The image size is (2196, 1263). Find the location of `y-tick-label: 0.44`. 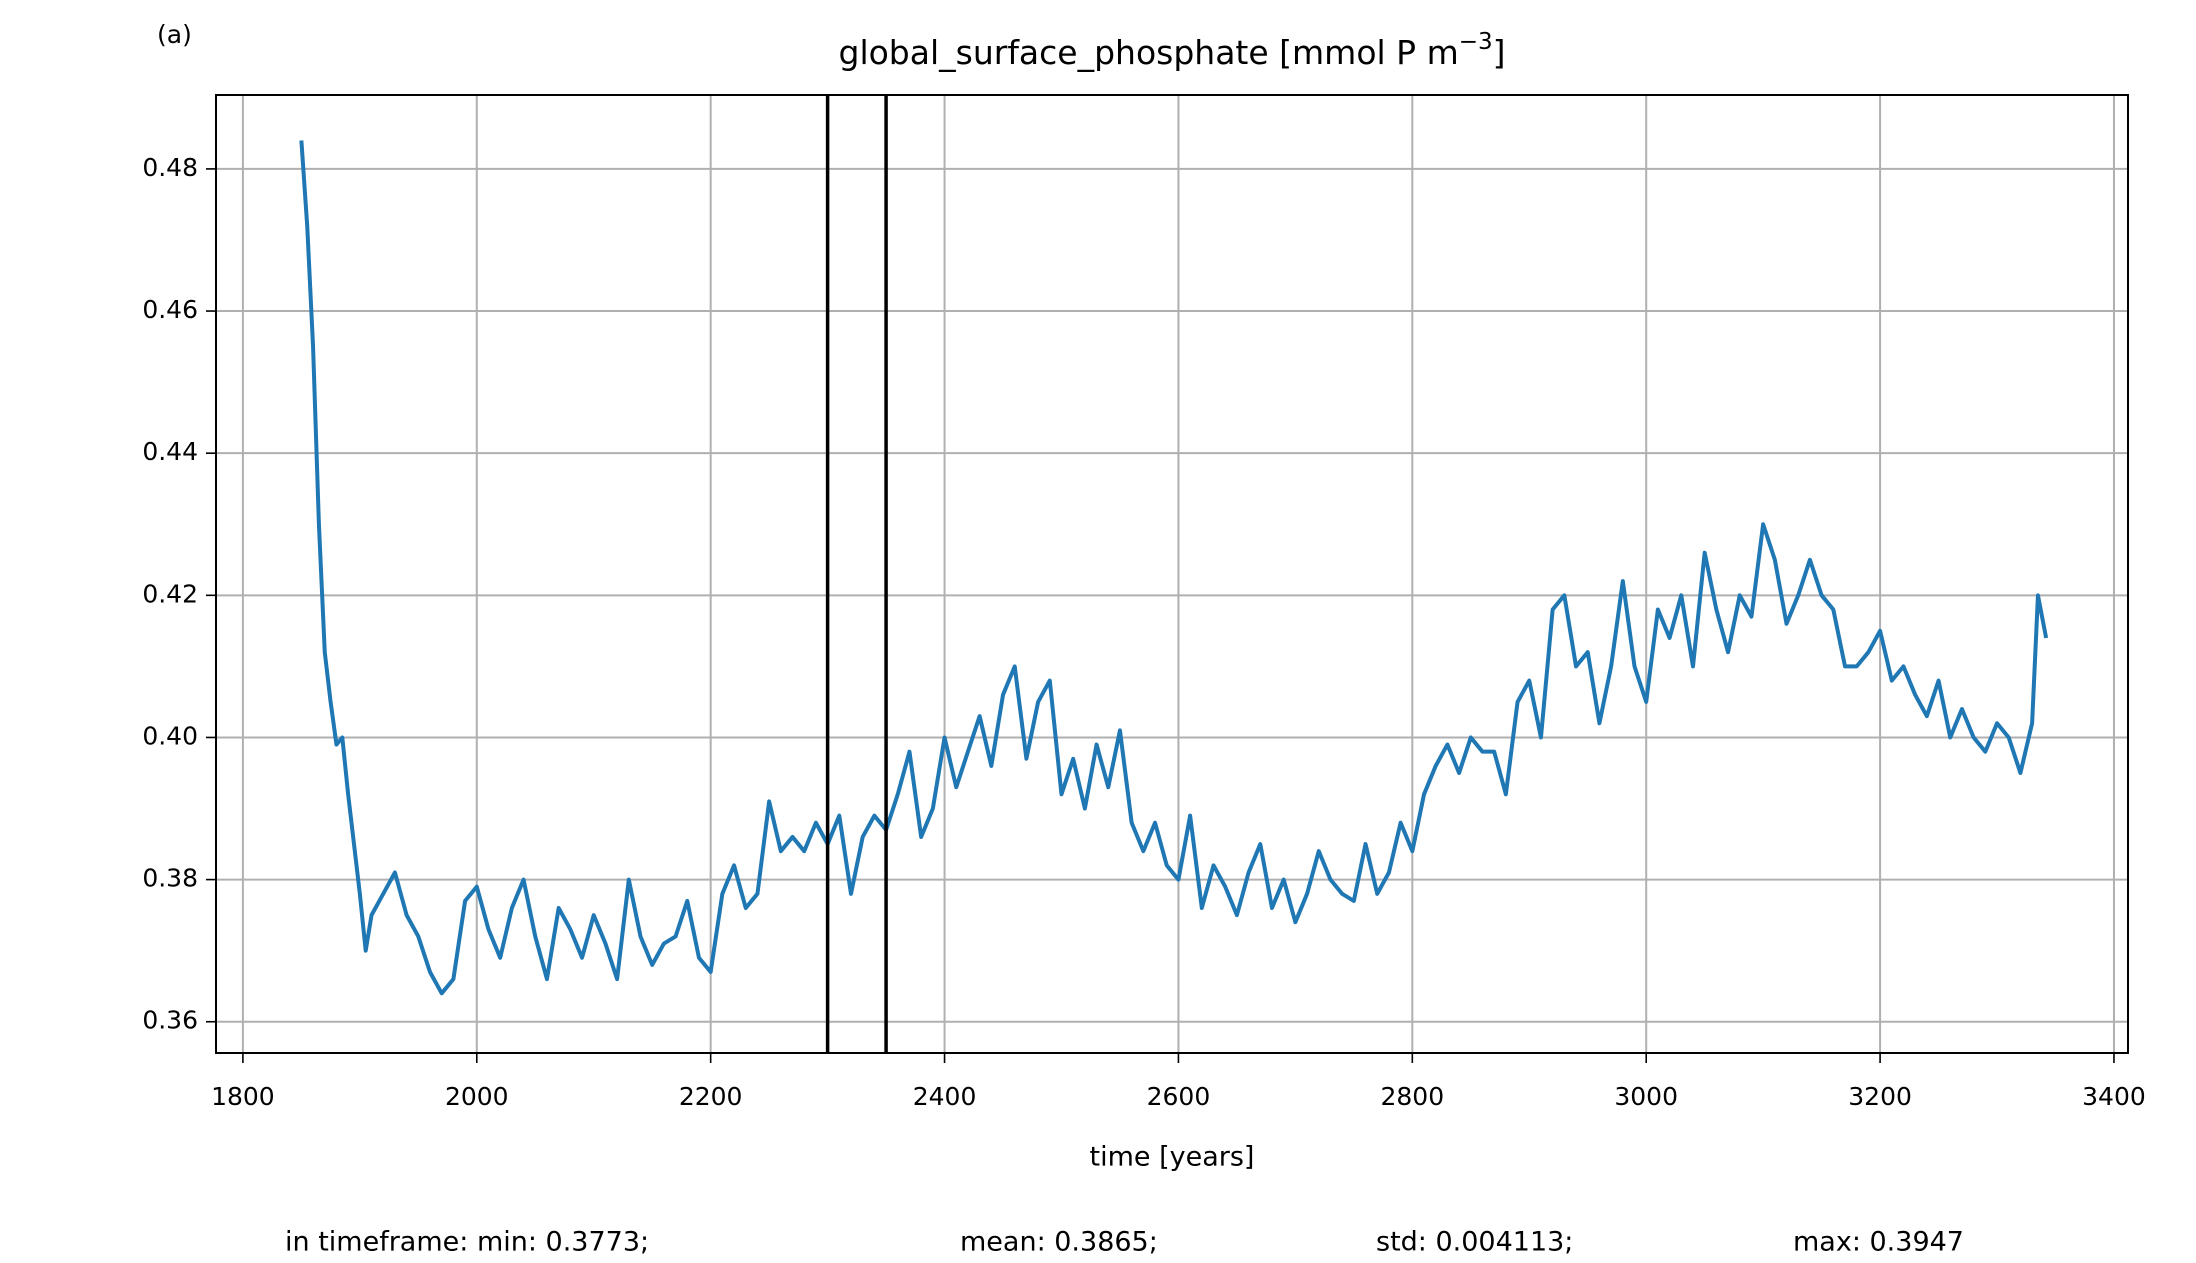

y-tick-label: 0.44 is located at coordinates (170, 451).